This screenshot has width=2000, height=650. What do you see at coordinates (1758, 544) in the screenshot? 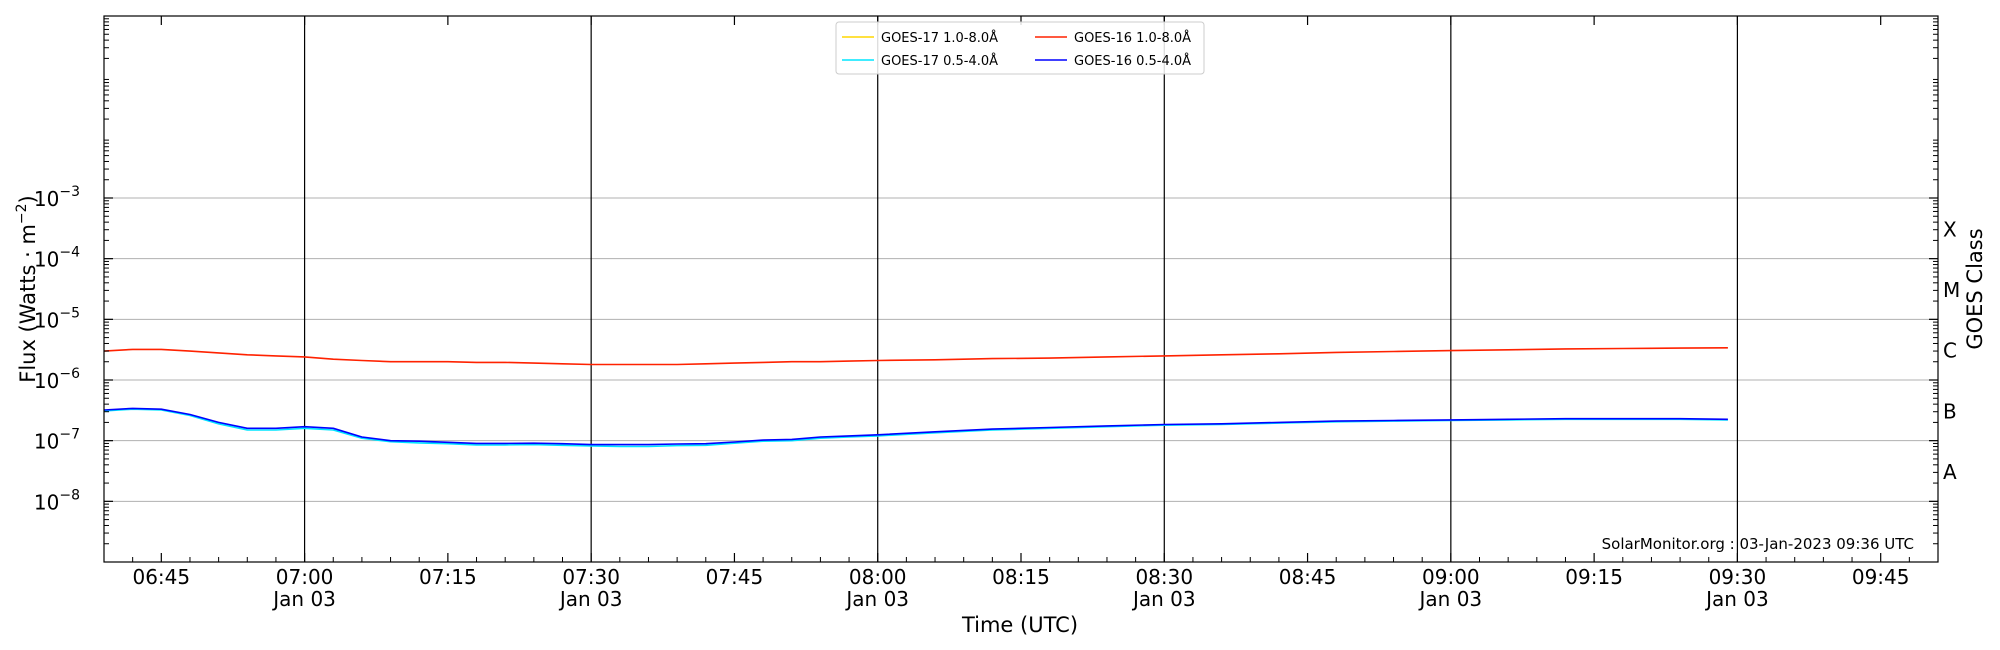
I see `credit-text: SolarMonitor.org : 03-Jan-2023 09:36 UTC` at bounding box center [1758, 544].